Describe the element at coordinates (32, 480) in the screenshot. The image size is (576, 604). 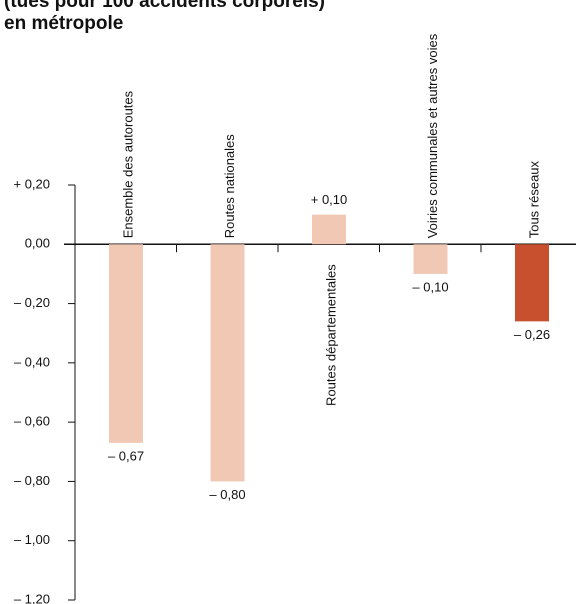
I see `y-tick-label: – 0,80` at that location.